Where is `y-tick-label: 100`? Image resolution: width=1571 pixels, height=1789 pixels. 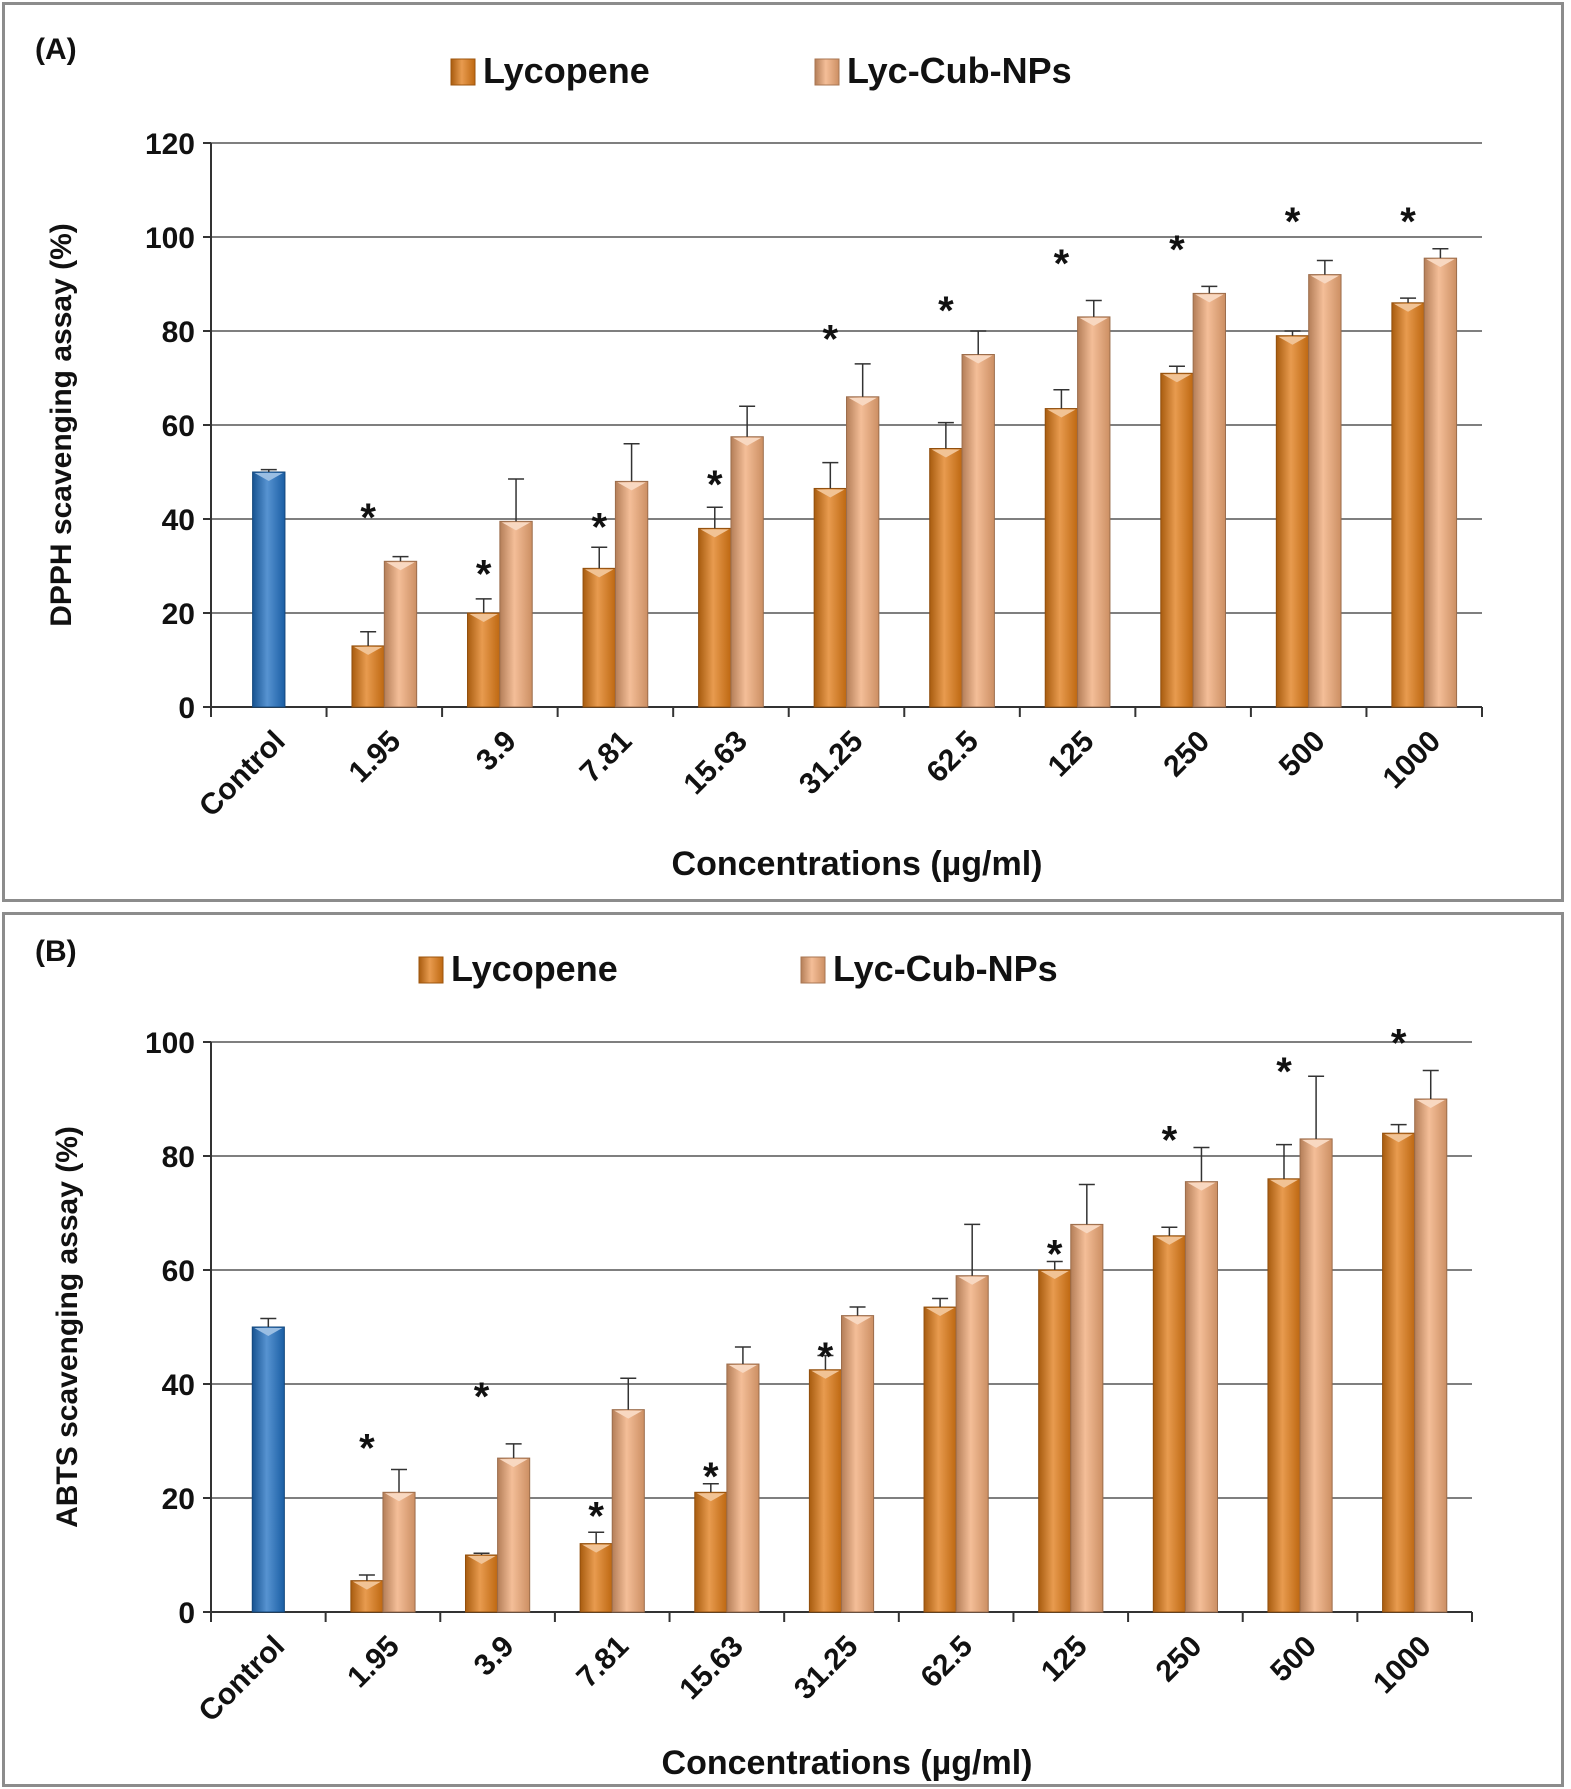 y-tick-label: 100 is located at coordinates (170, 238).